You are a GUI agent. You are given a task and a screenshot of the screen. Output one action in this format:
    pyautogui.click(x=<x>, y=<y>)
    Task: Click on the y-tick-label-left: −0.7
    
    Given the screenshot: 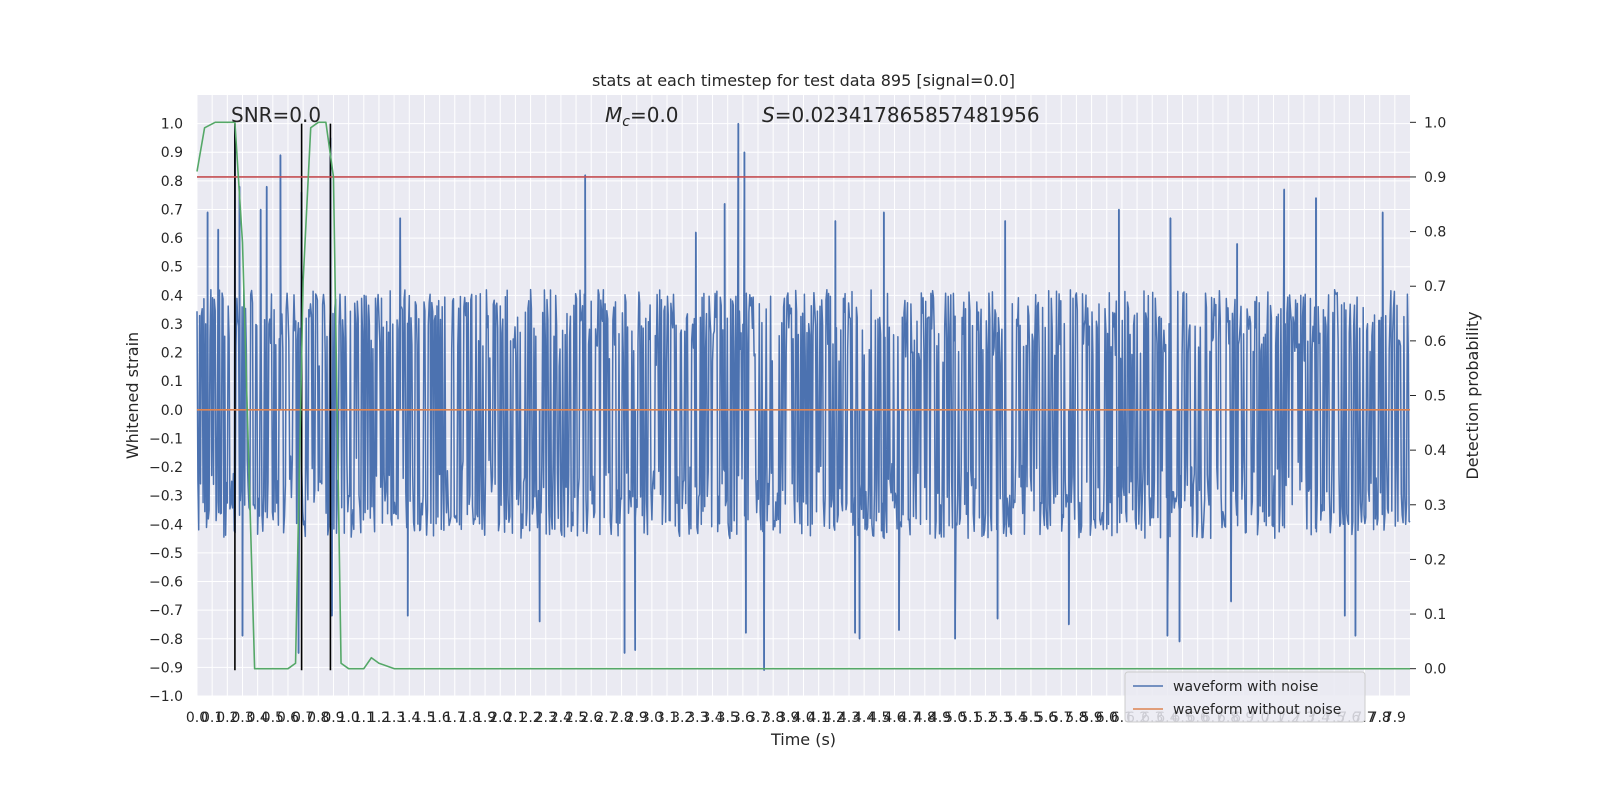 What is the action you would take?
    pyautogui.click(x=166, y=611)
    